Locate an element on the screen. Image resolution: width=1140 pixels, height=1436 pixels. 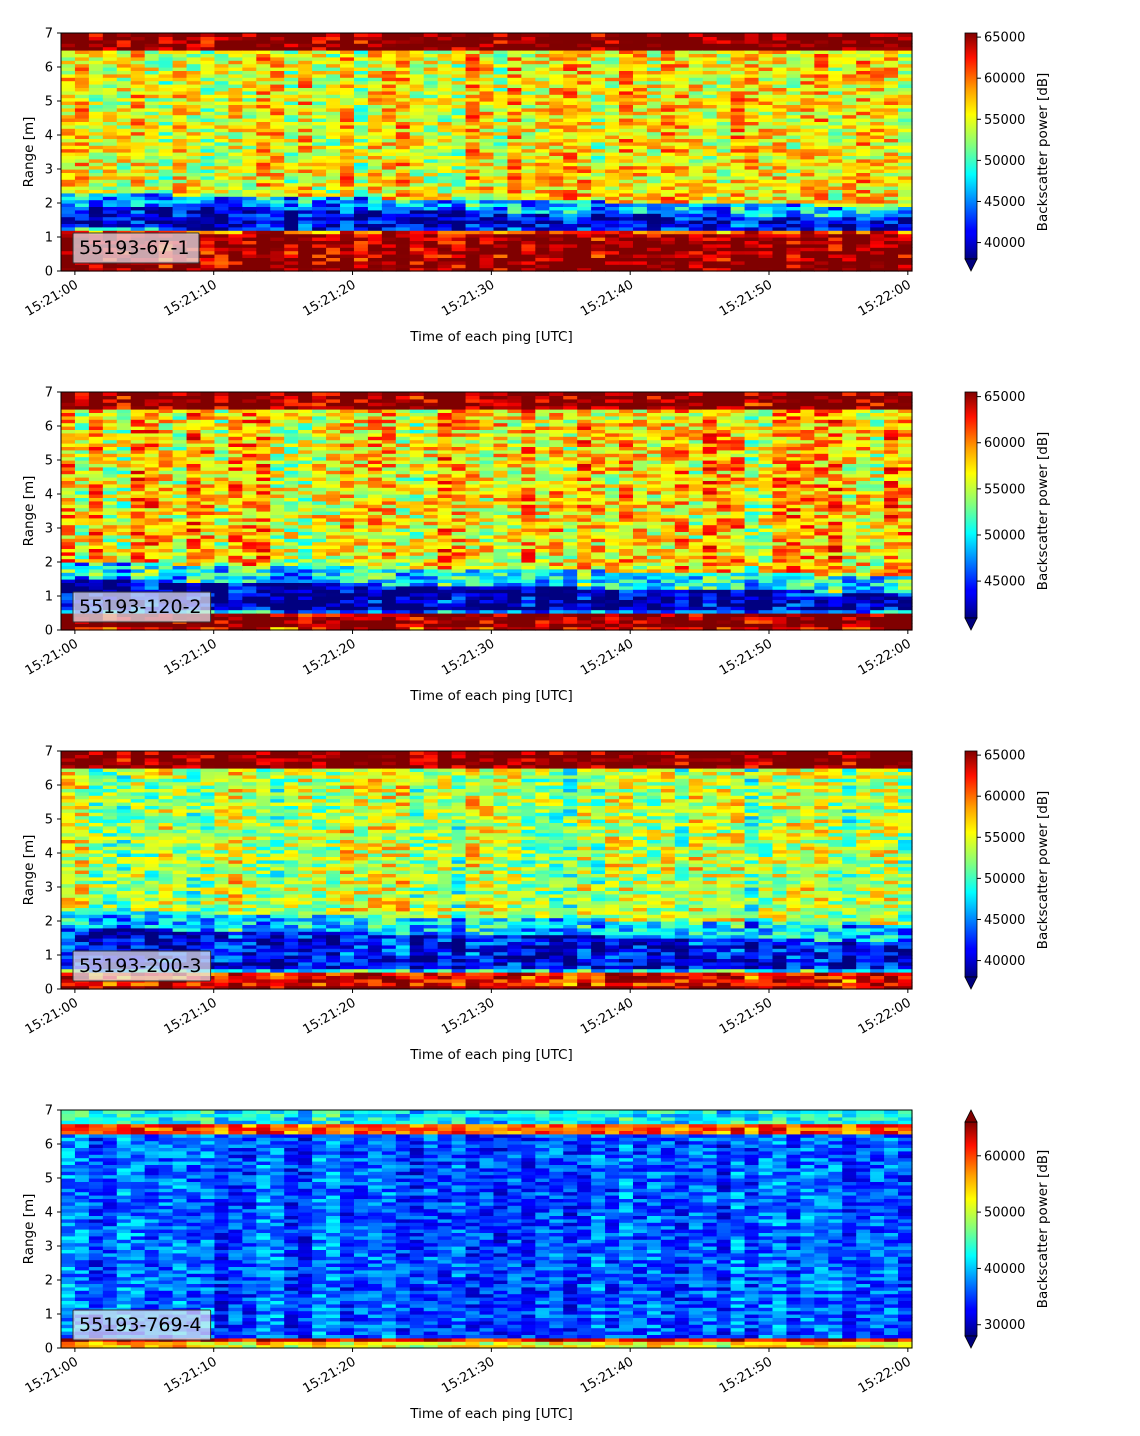
panel-label: 55193-120-2 is located at coordinates (142, 607).